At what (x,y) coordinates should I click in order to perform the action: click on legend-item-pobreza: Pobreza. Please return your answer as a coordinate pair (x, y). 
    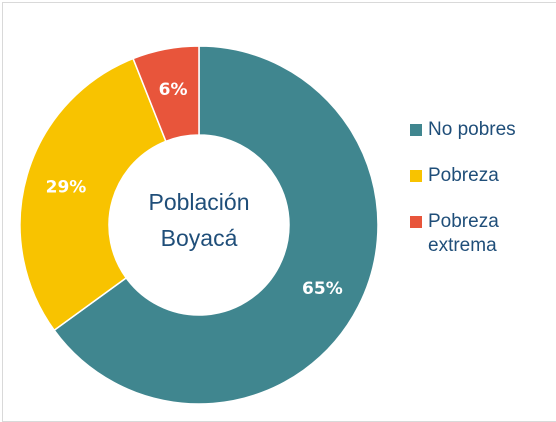
    Looking at the image, I should click on (463, 176).